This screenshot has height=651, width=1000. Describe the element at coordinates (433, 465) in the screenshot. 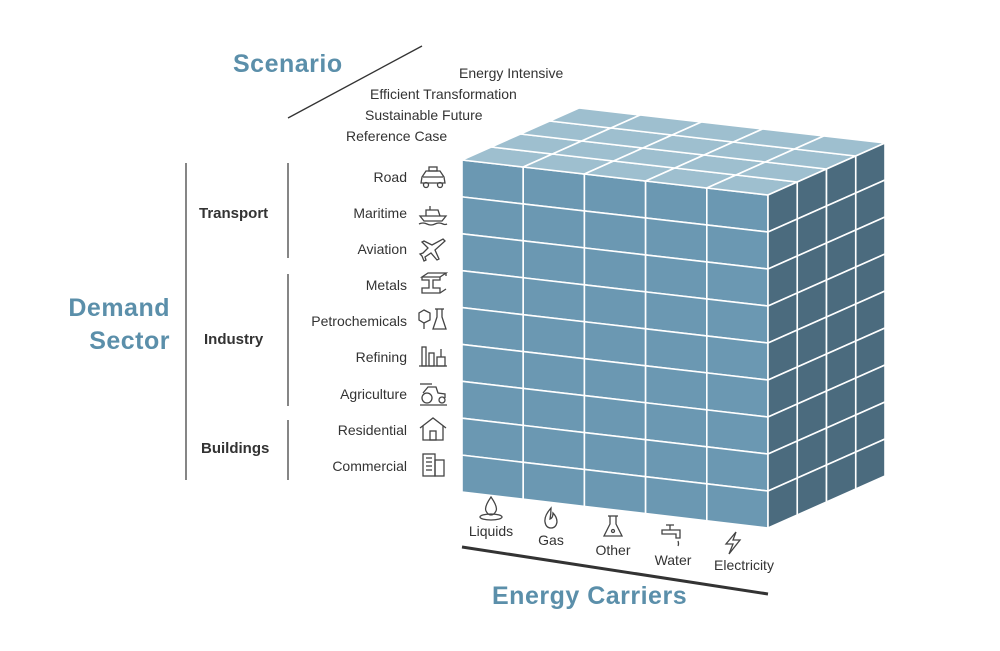

I see `office-building-icon` at that location.